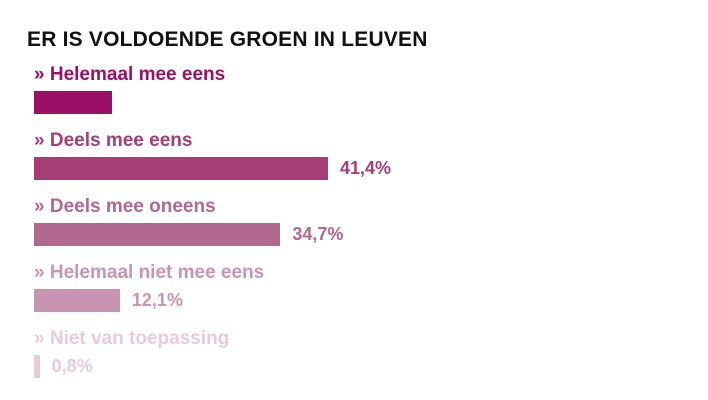 This screenshot has width=708, height=400. I want to click on category-label: » Deels mee oneens, so click(125, 206).